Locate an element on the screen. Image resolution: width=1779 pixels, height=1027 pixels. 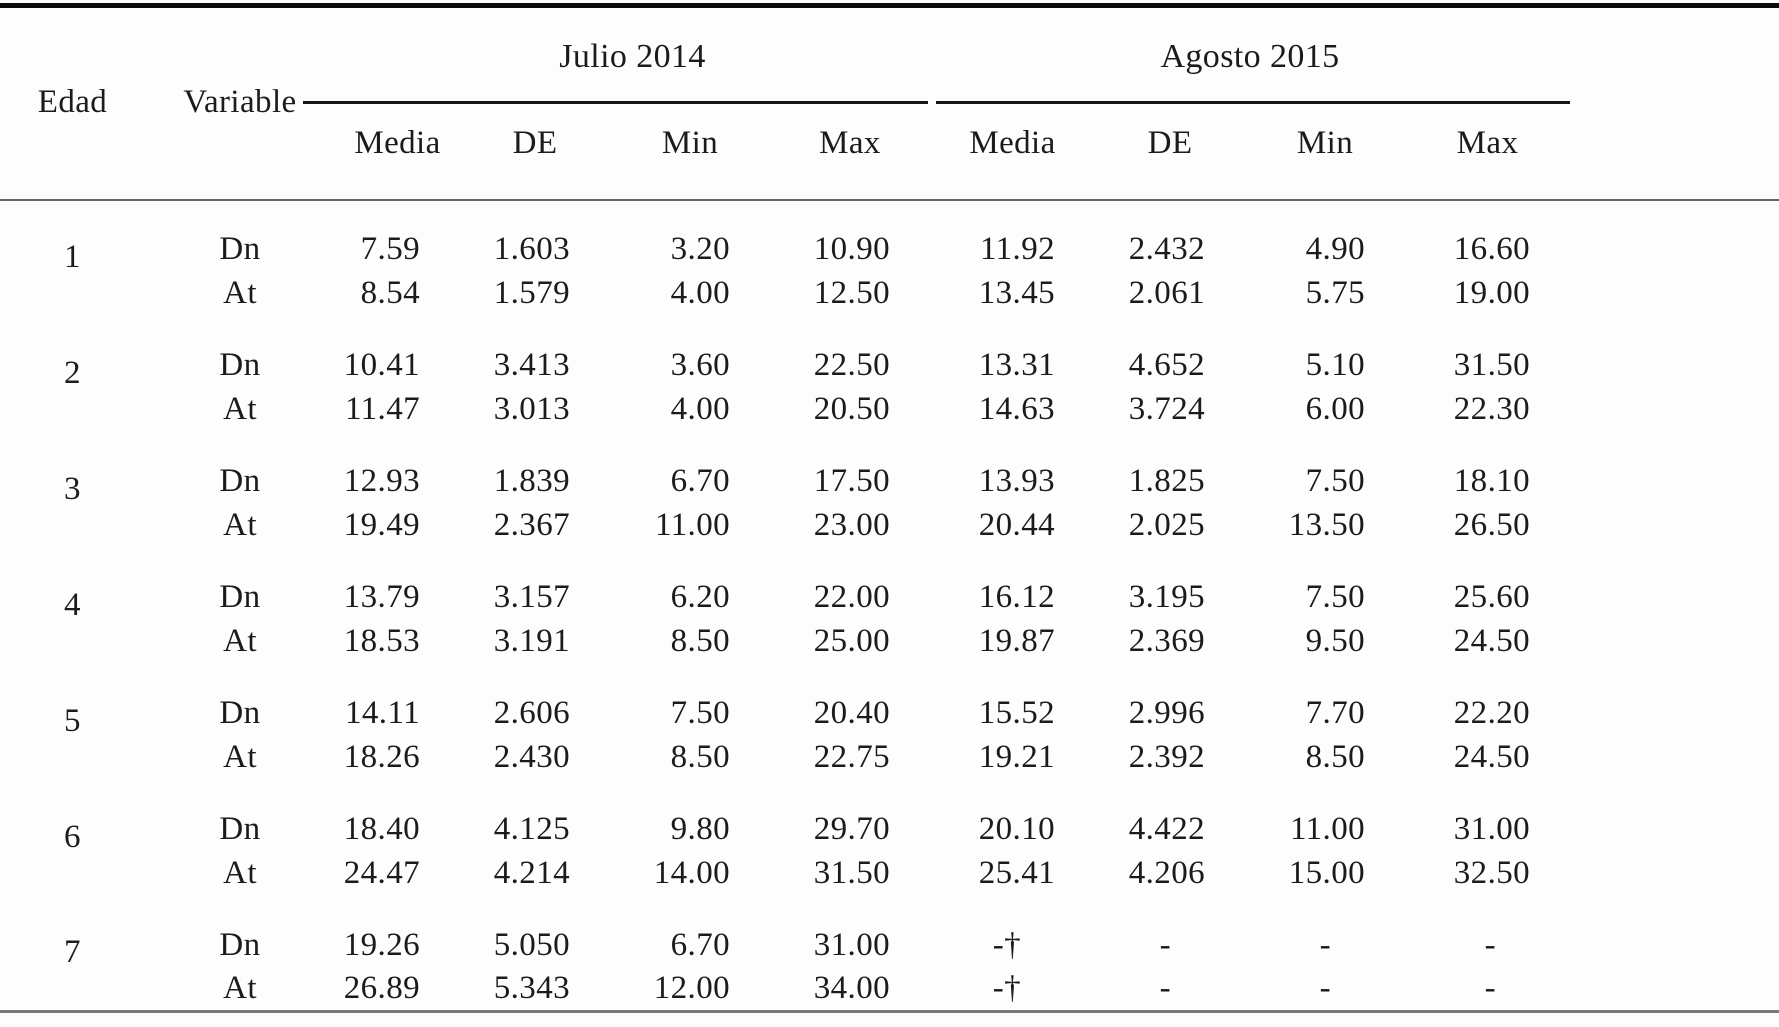
value-cell-max: 29.70 is located at coordinates (851, 828).